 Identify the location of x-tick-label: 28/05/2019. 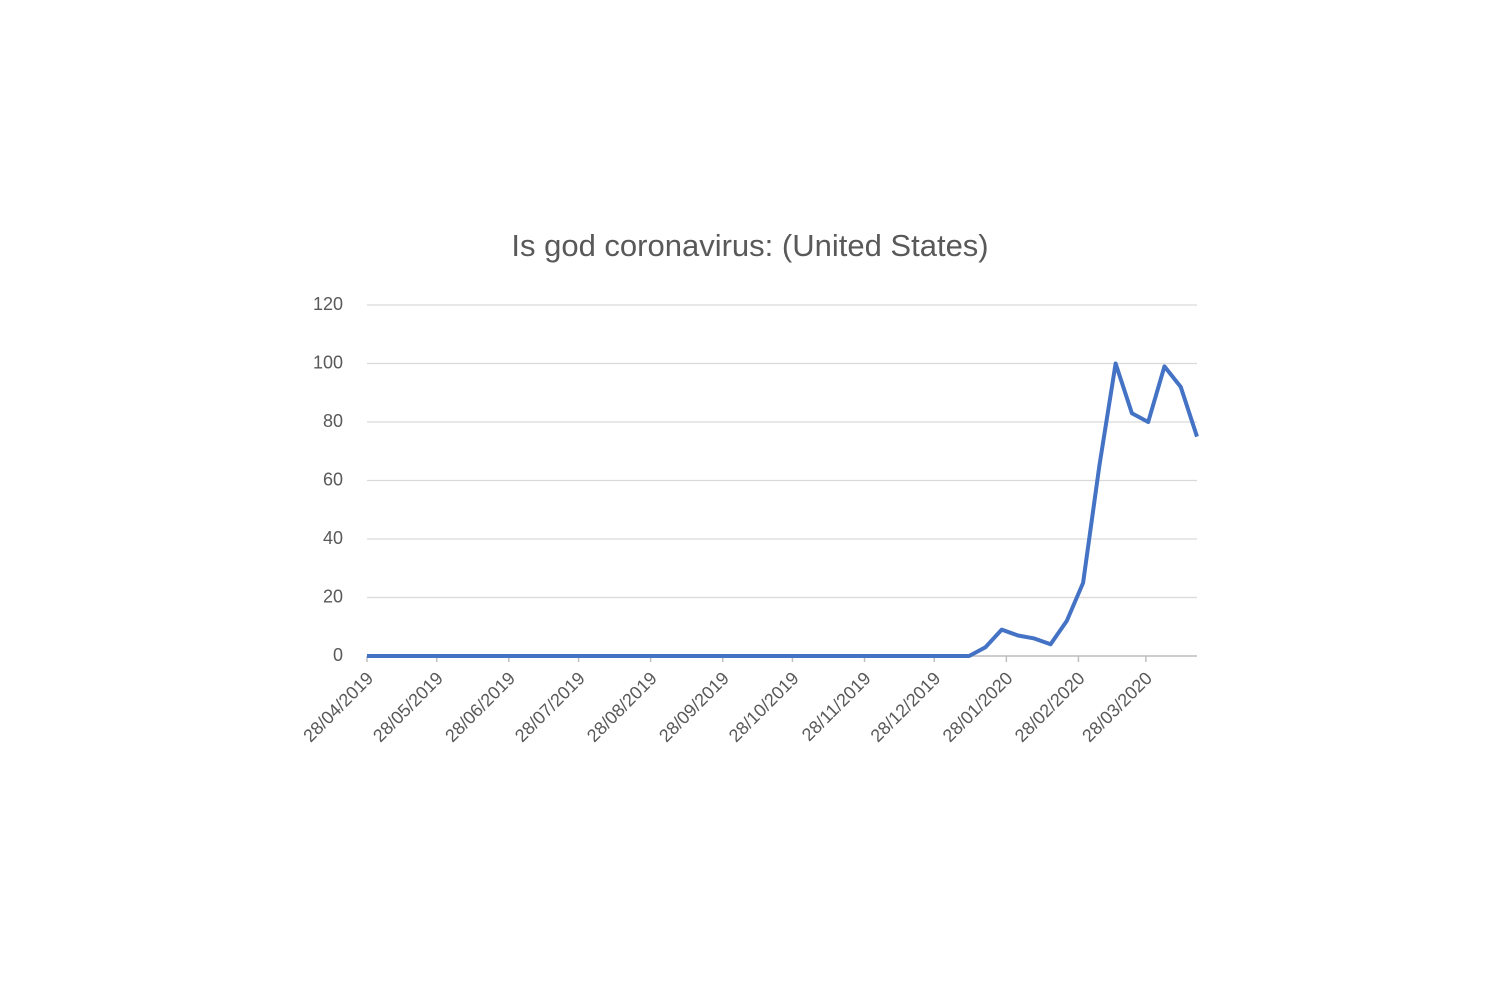
(408, 707).